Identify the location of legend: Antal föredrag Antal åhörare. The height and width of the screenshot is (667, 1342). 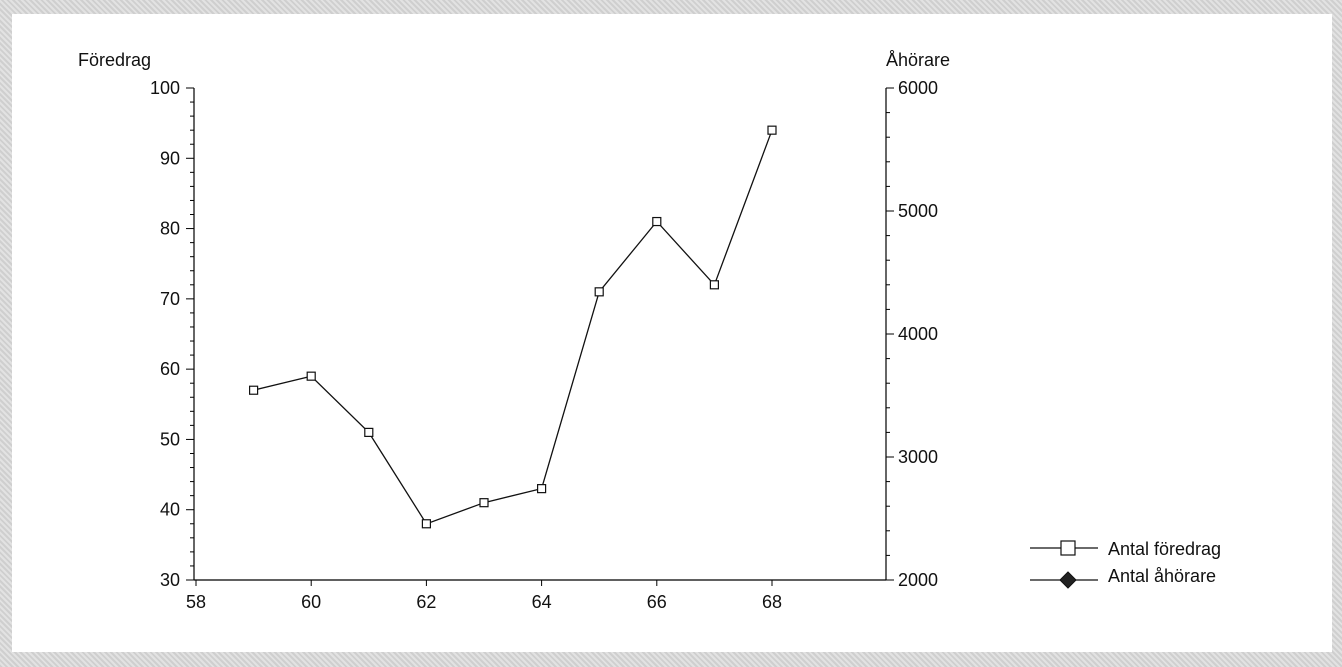
(1125, 564).